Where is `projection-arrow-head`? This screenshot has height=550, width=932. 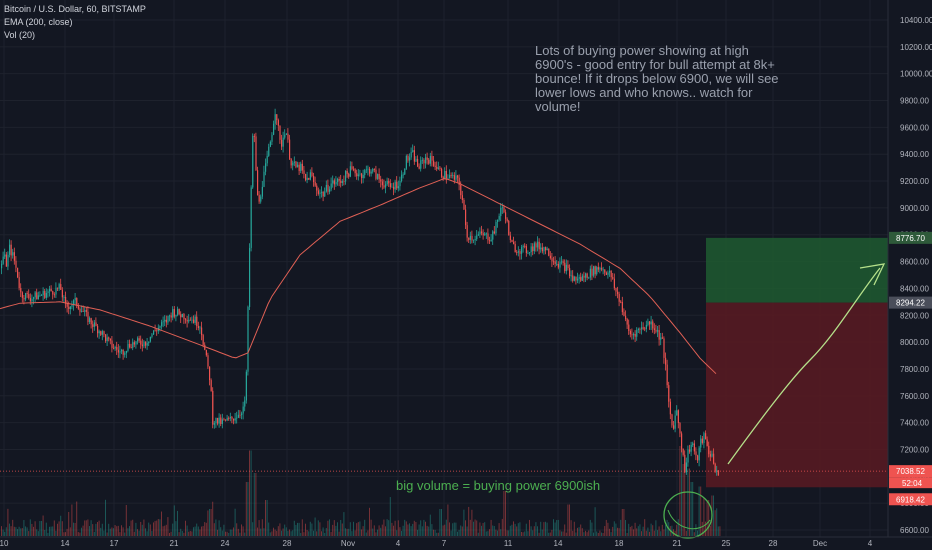 projection-arrow-head is located at coordinates (872, 274).